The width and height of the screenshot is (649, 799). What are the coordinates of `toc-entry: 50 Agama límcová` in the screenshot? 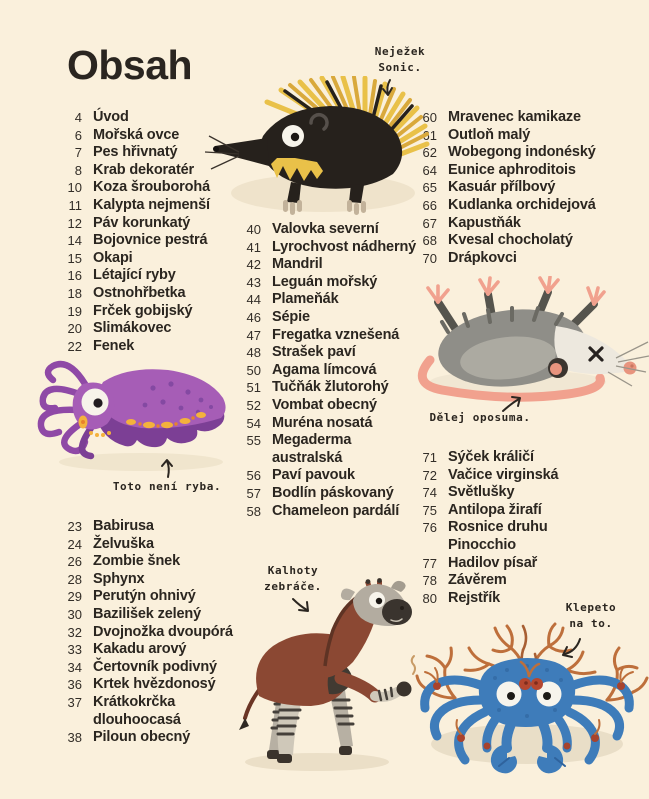 It's located at (325, 371).